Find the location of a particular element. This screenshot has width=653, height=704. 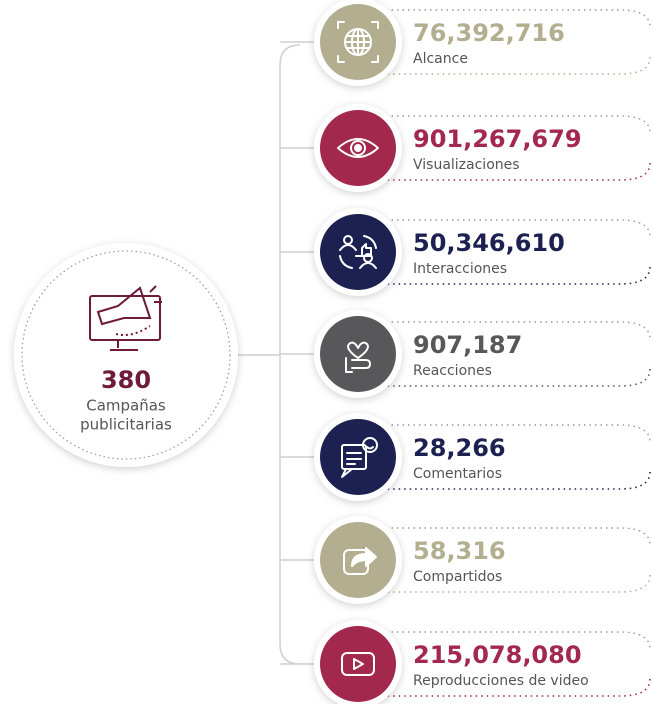

center-dotted-ring is located at coordinates (126, 355).